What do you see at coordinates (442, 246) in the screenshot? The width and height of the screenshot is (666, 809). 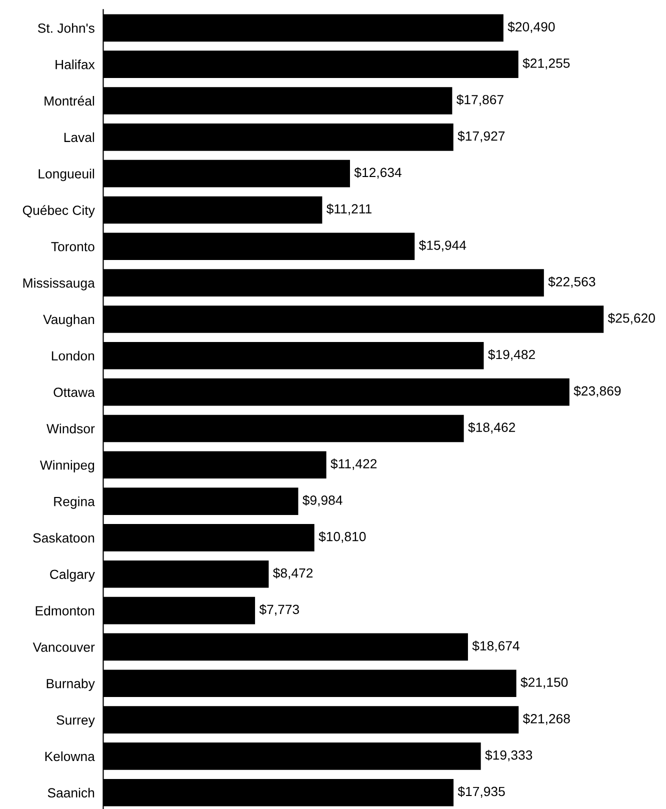 I see `data-label: $15,944` at bounding box center [442, 246].